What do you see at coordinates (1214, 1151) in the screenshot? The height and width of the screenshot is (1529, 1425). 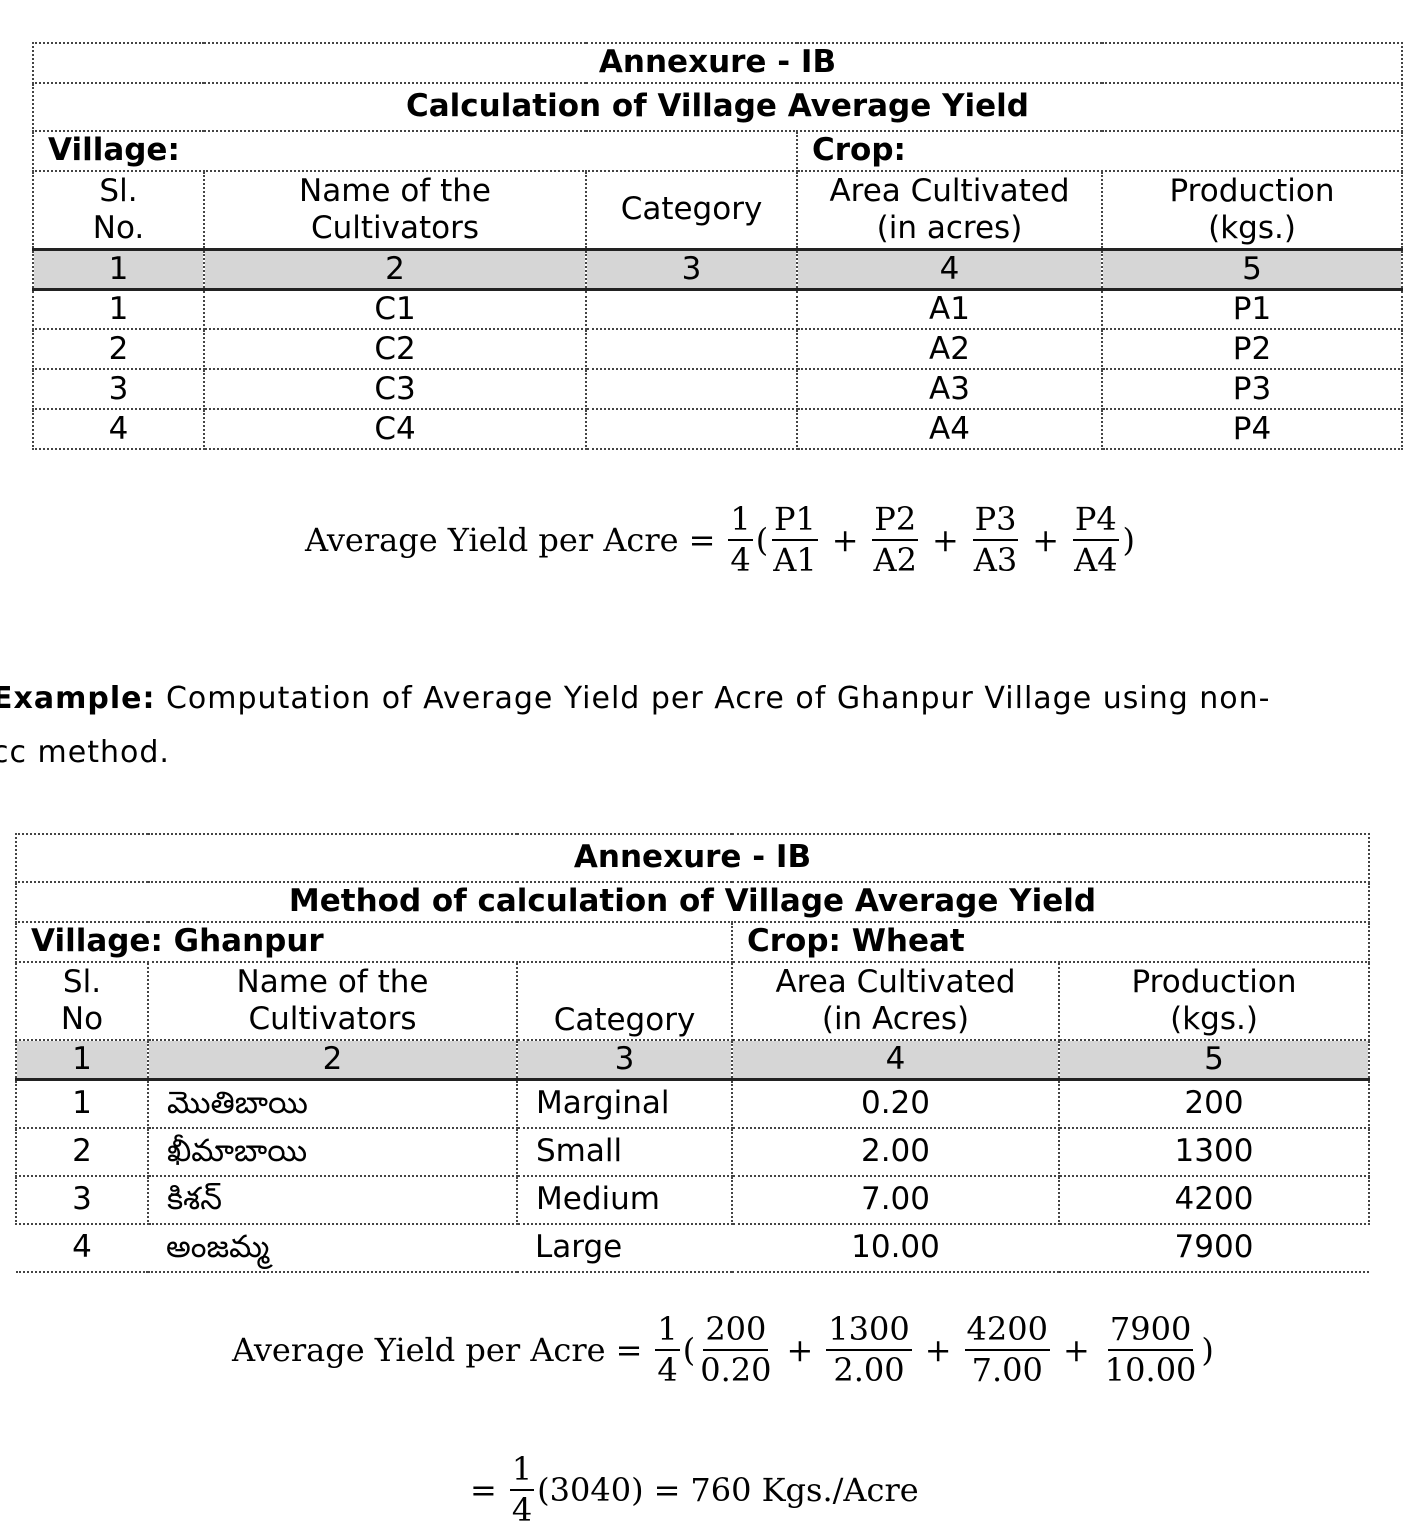 I see `cell-production: 1300` at bounding box center [1214, 1151].